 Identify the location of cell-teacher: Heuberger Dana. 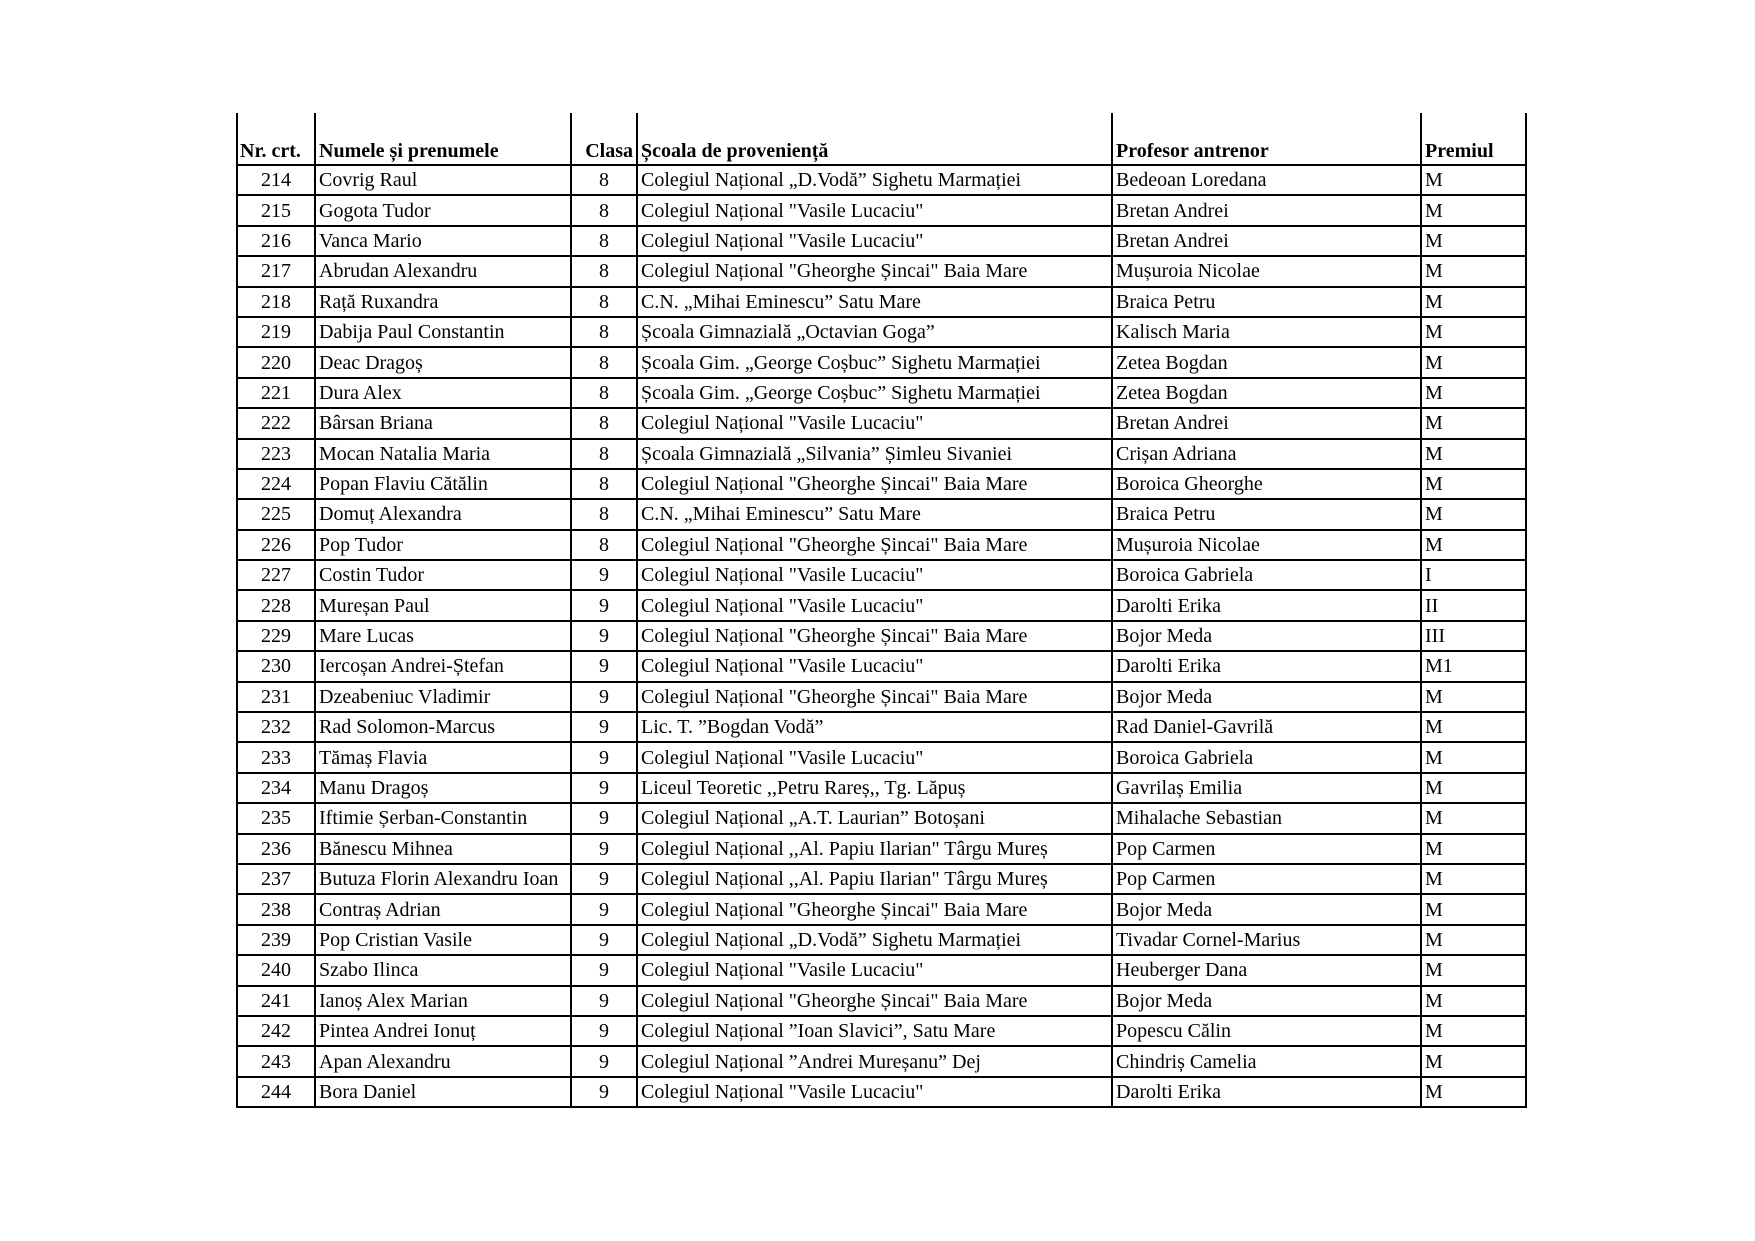
(1266, 971).